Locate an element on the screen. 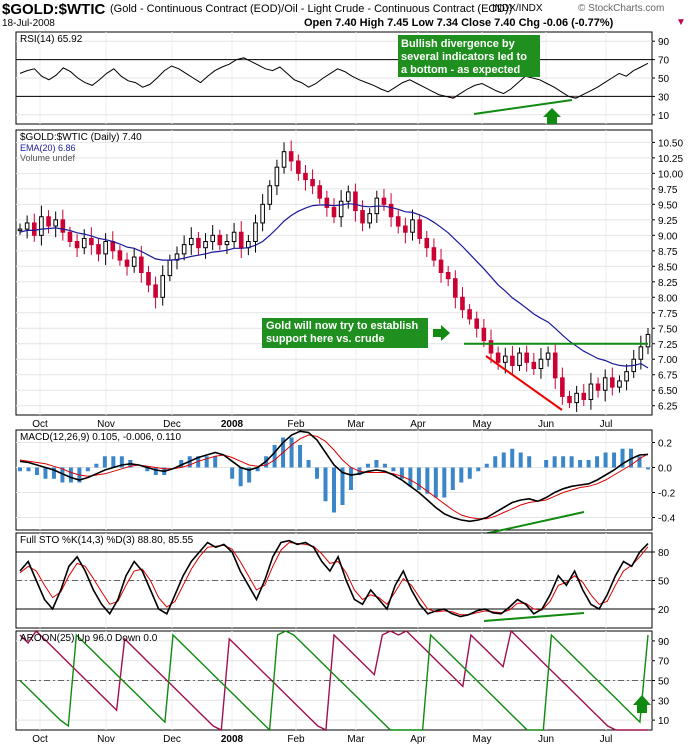  price-axis-tick-label: 9.25 is located at coordinates (668, 221).